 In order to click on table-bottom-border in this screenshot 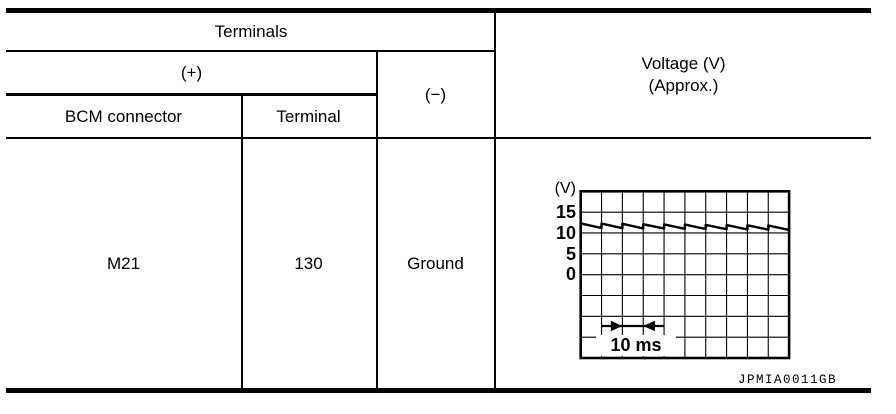, I will do `click(438, 390)`.